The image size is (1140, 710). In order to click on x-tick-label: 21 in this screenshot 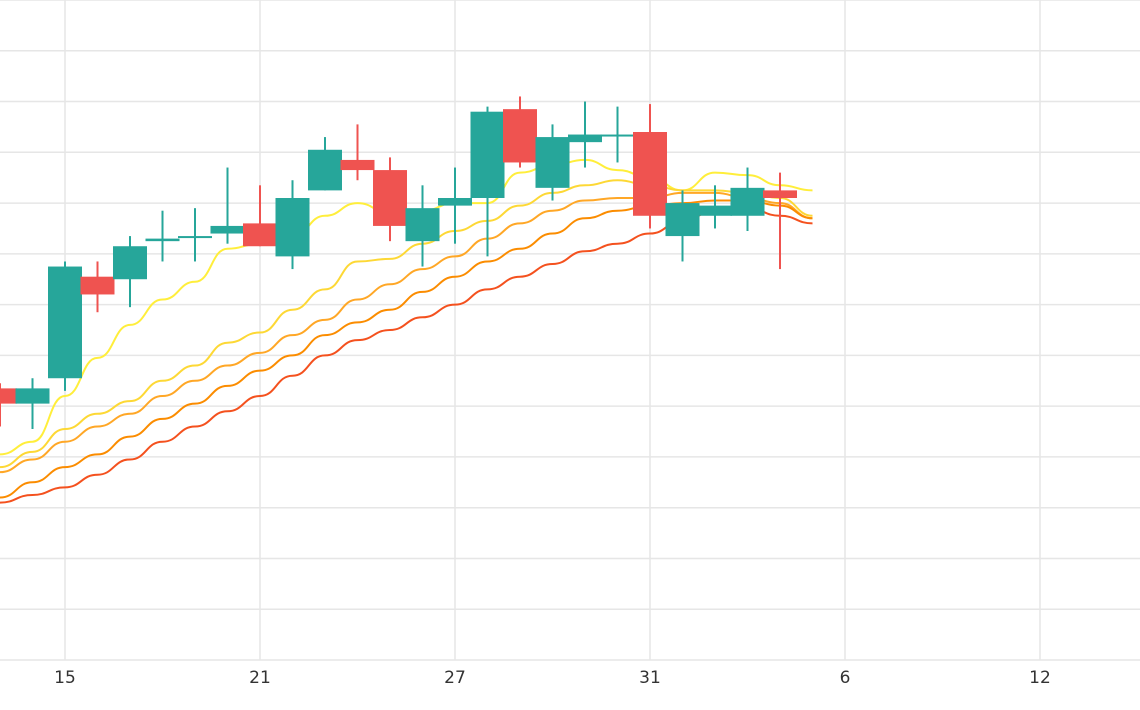, I will do `click(260, 678)`.